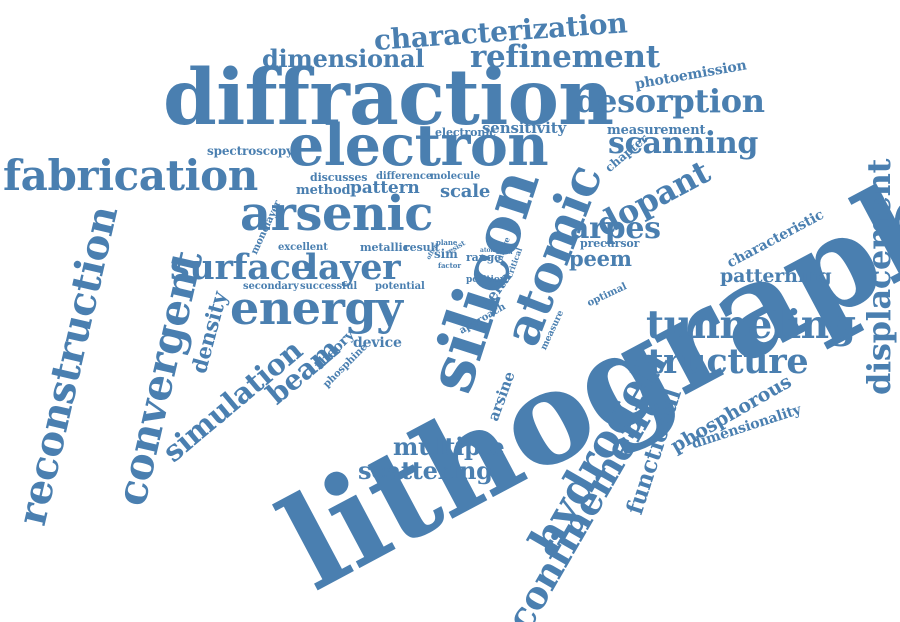 The height and width of the screenshot is (622, 900). I want to click on word-electronic: electronic, so click(465, 132).